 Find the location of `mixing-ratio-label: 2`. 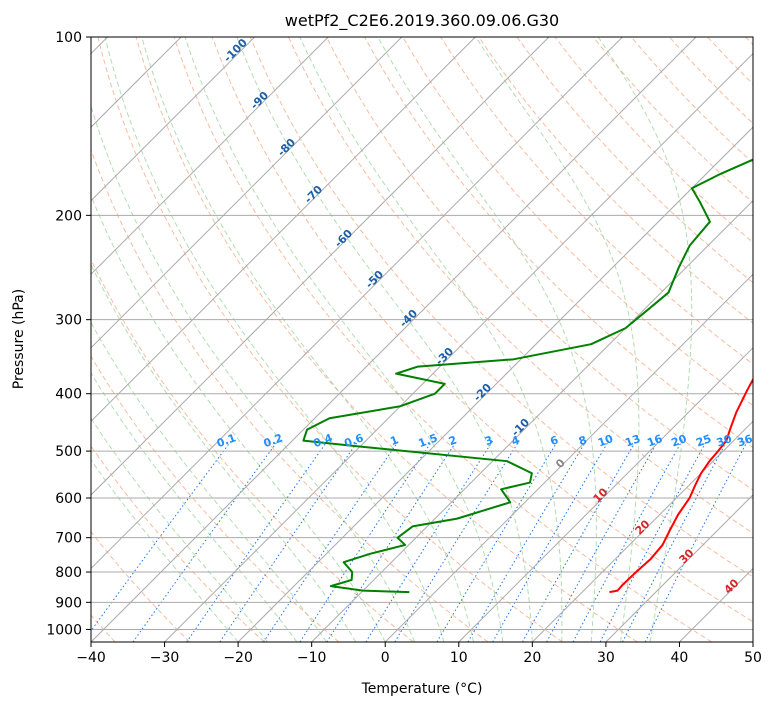

mixing-ratio-label: 2 is located at coordinates (453, 440).